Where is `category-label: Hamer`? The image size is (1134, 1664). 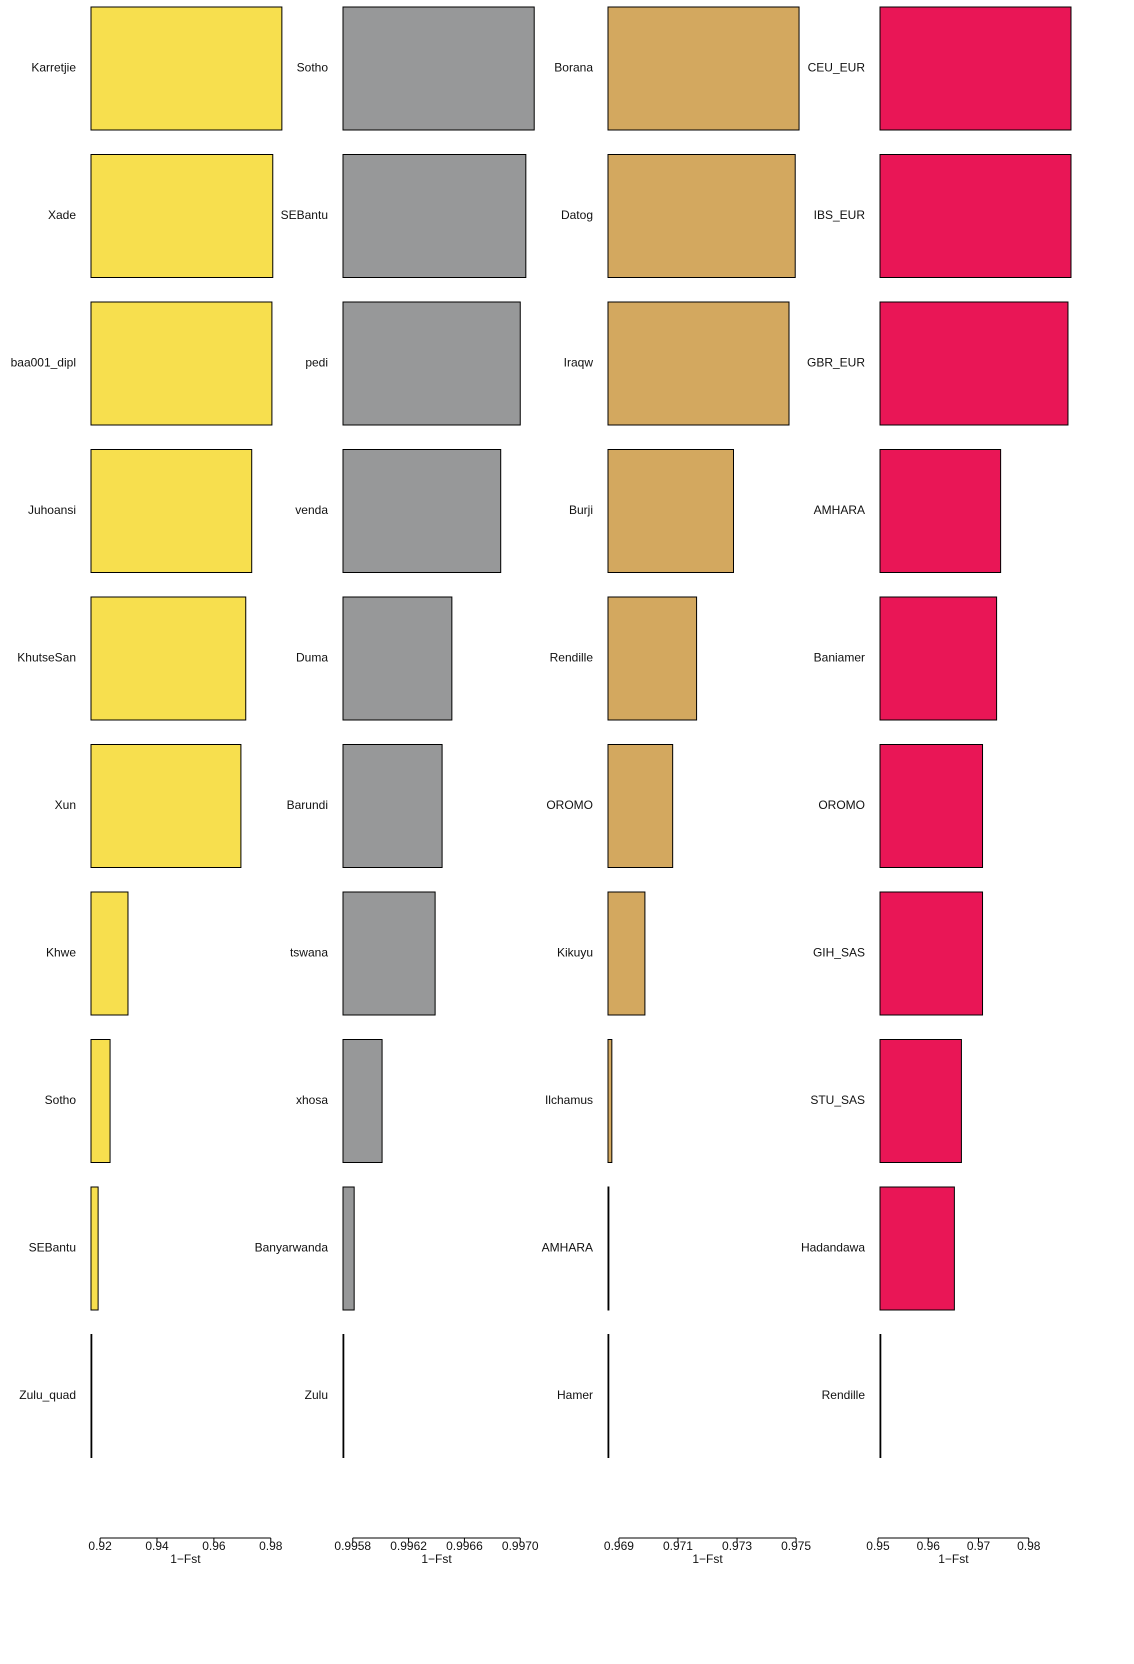
category-label: Hamer is located at coordinates (575, 1395).